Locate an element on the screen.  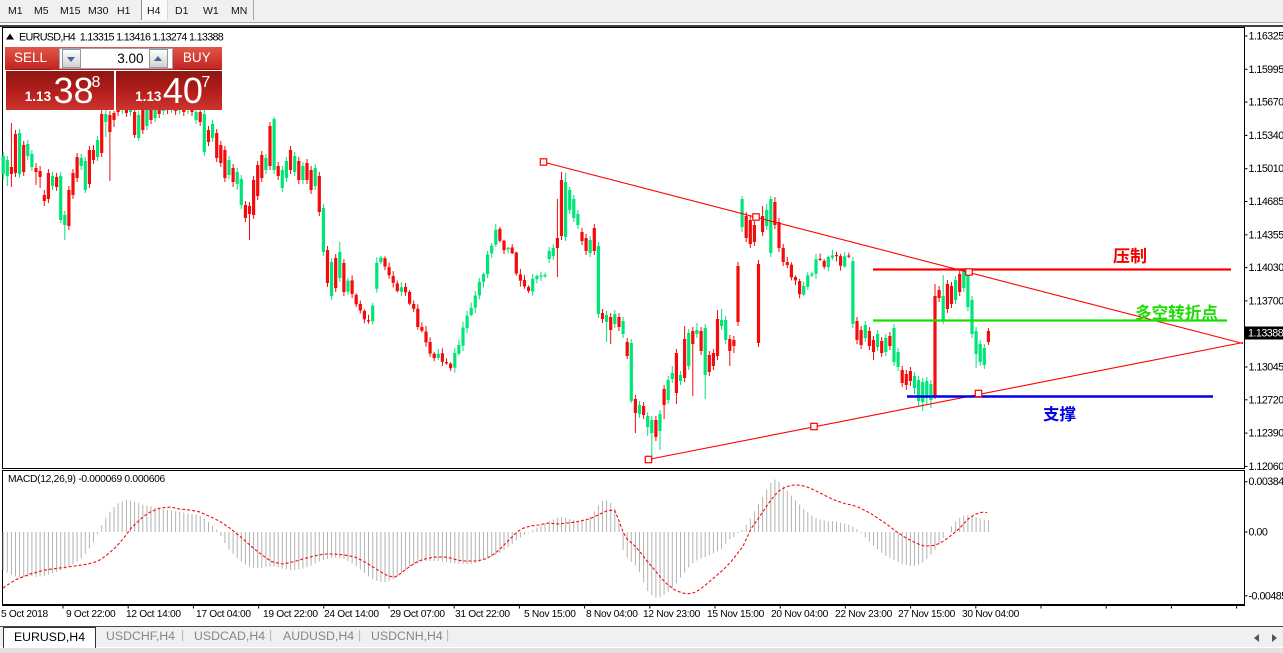
svg-text: 0.003847 is located at coordinates (1266, 482).